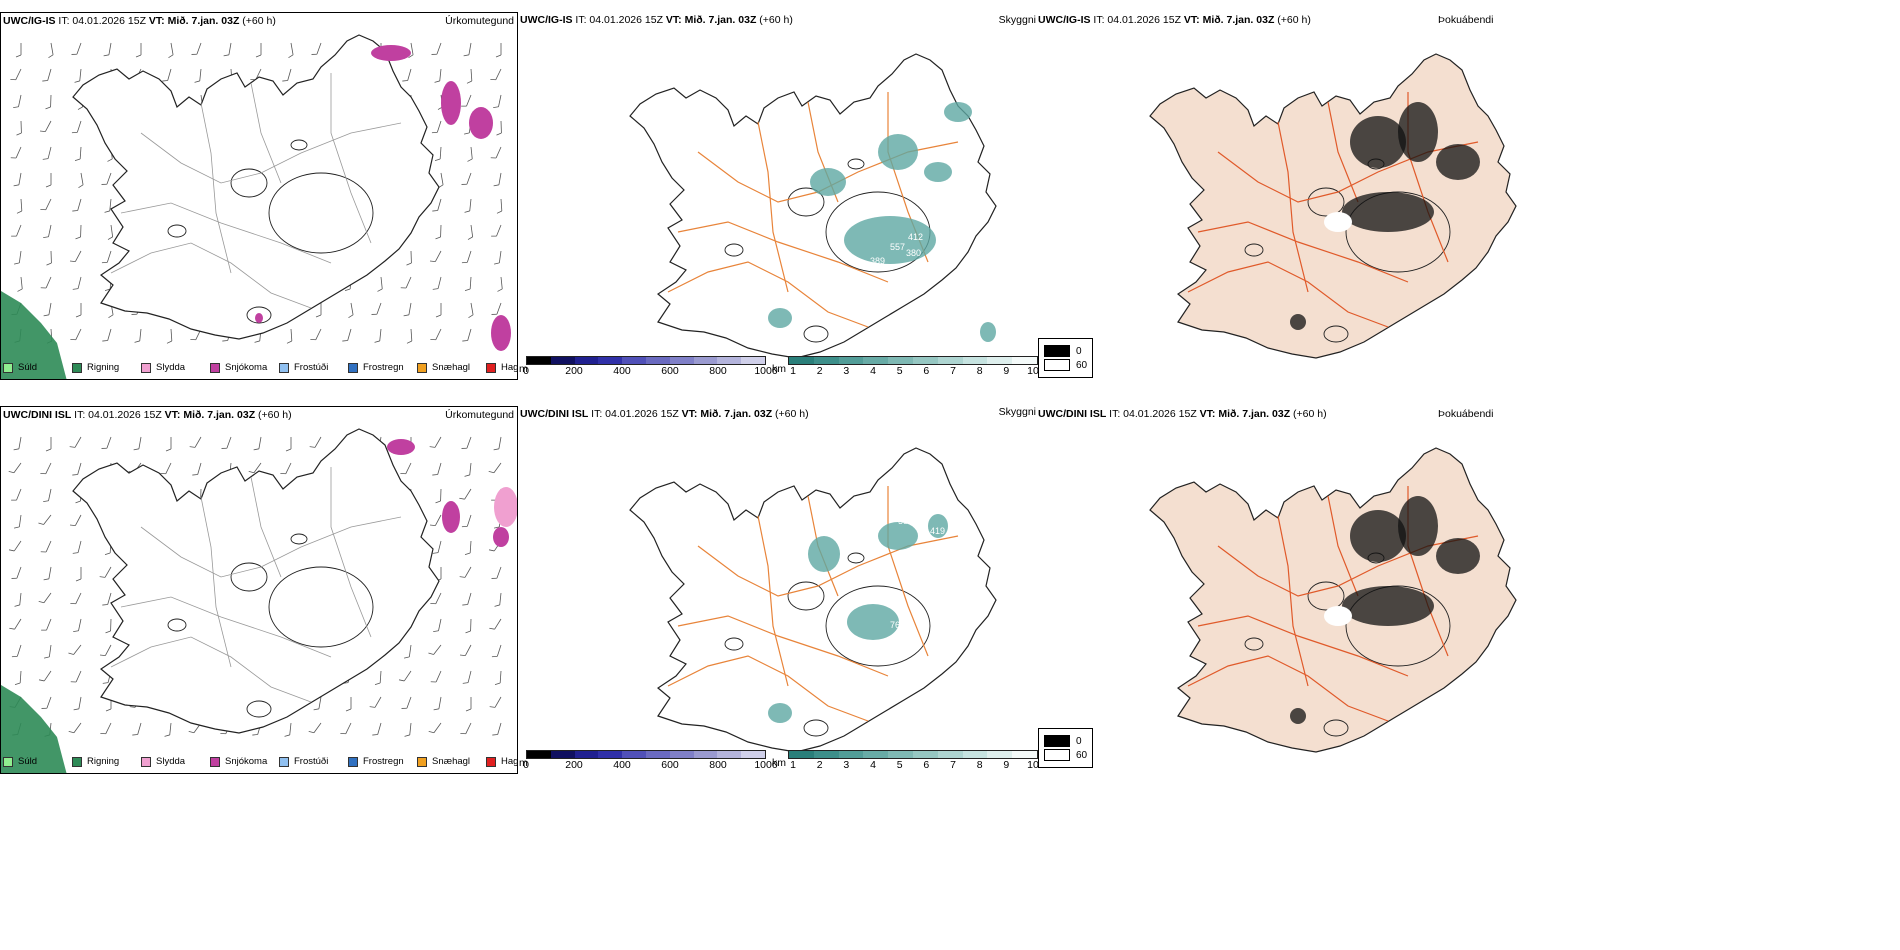  What do you see at coordinates (505, 507) in the screenshot?
I see `sleet-area` at bounding box center [505, 507].